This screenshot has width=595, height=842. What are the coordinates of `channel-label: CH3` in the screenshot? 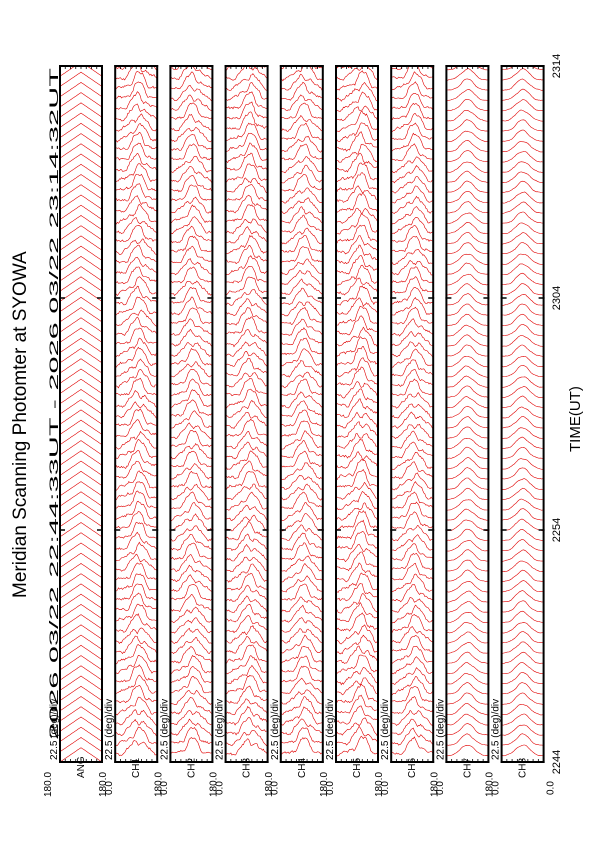 It's located at (247, 768).